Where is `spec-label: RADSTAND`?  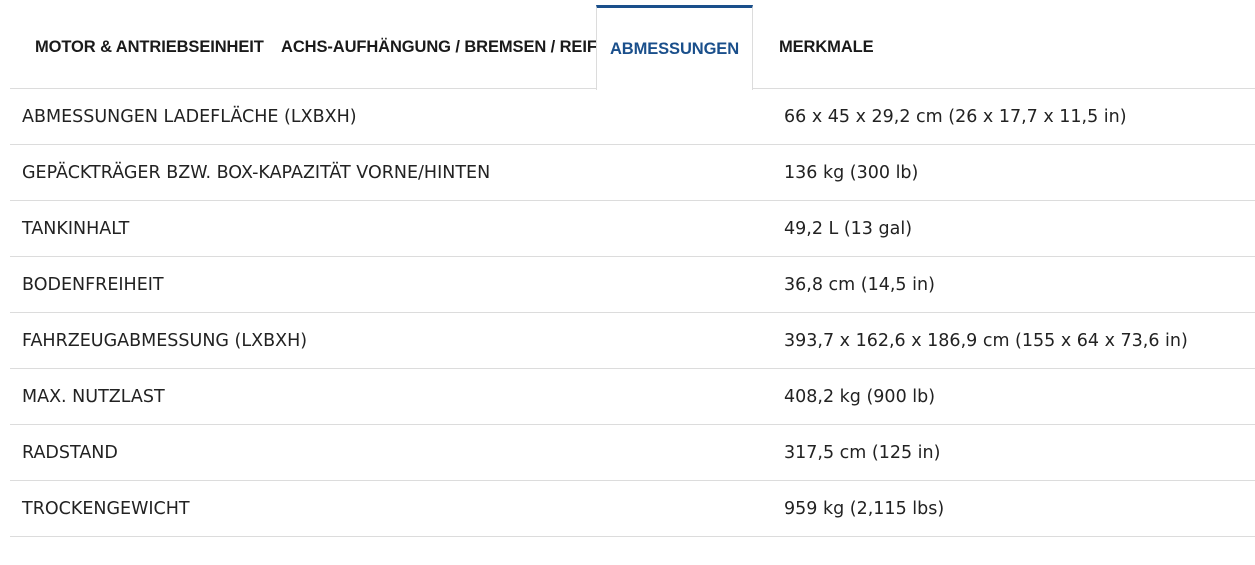
spec-label: RADSTAND is located at coordinates (70, 452).